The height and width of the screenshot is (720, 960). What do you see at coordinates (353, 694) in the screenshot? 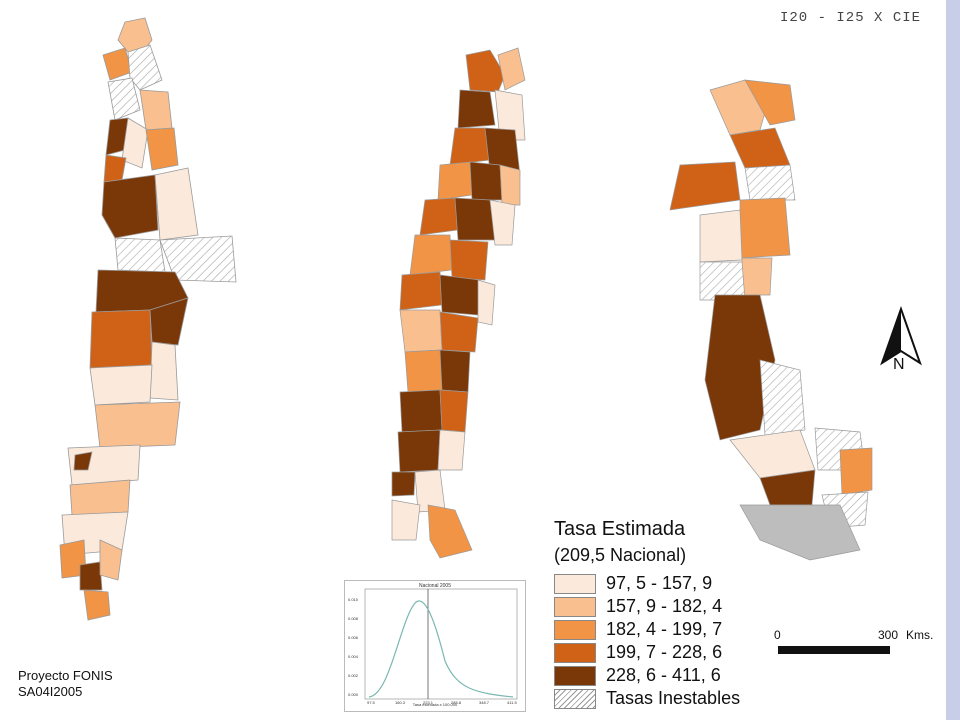
I see `inset-y-tick: 0.000` at bounding box center [353, 694].